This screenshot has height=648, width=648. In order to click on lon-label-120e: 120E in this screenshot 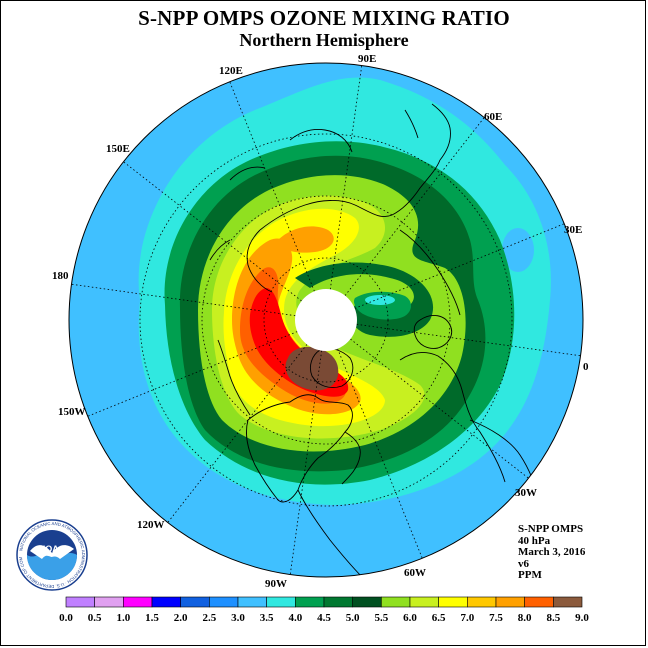, I will do `click(231, 71)`.